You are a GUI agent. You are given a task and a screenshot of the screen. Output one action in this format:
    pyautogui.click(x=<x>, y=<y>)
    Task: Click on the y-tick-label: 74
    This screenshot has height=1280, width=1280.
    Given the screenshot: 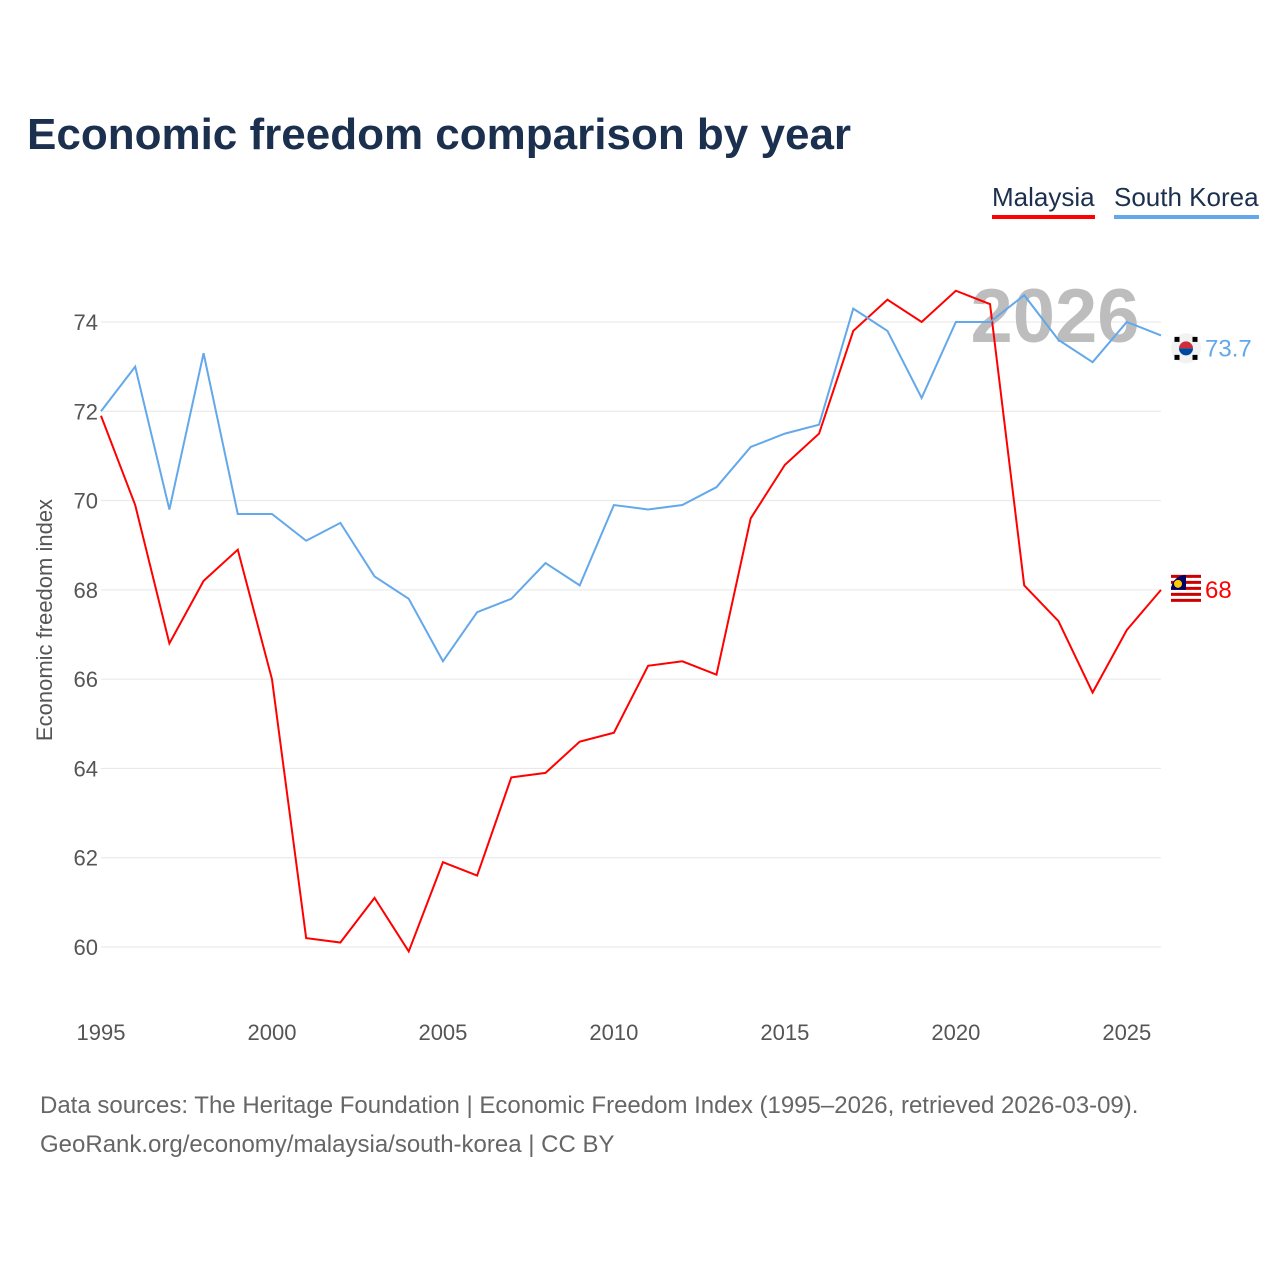 What is the action you would take?
    pyautogui.click(x=86, y=322)
    